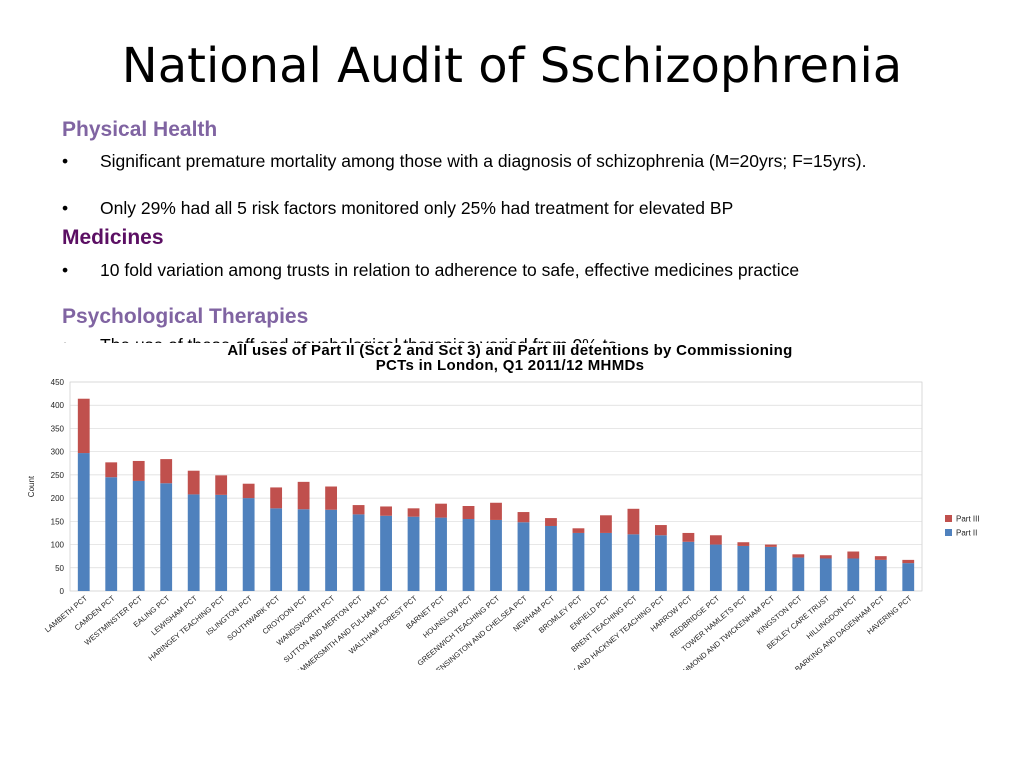 The width and height of the screenshot is (1024, 768). What do you see at coordinates (59, 568) in the screenshot?
I see `y-tick-label: 50` at bounding box center [59, 568].